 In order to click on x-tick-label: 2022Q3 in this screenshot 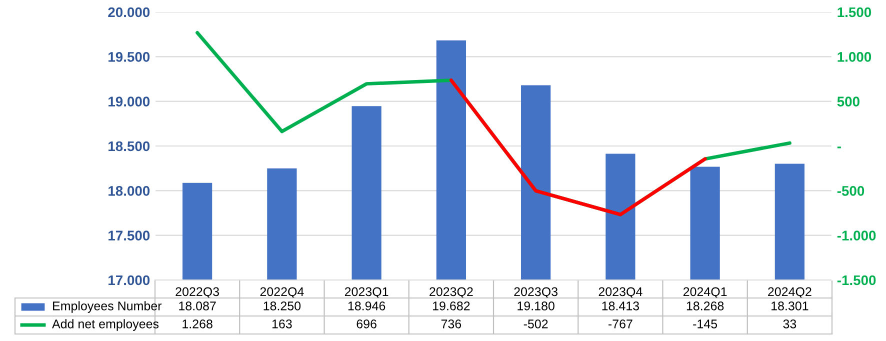, I will do `click(198, 292)`.